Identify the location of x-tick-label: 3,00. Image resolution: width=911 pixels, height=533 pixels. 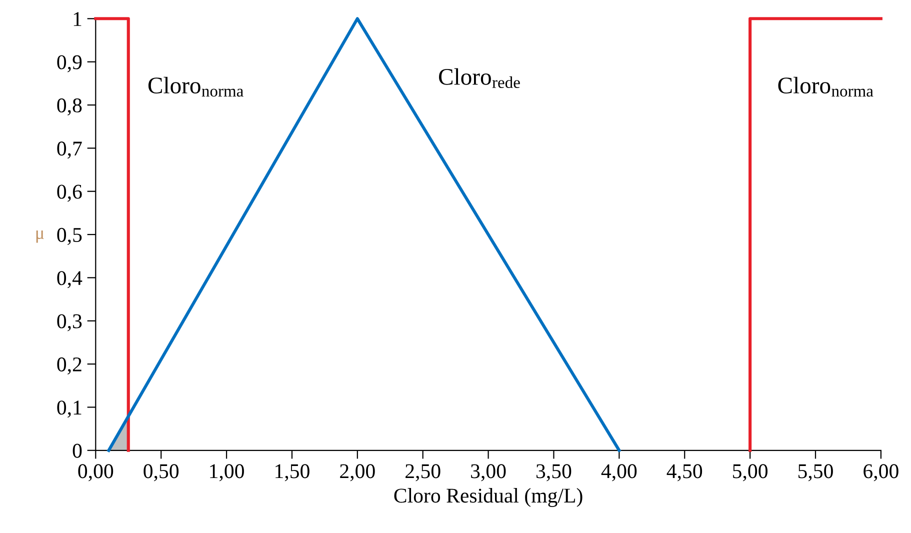
(488, 473).